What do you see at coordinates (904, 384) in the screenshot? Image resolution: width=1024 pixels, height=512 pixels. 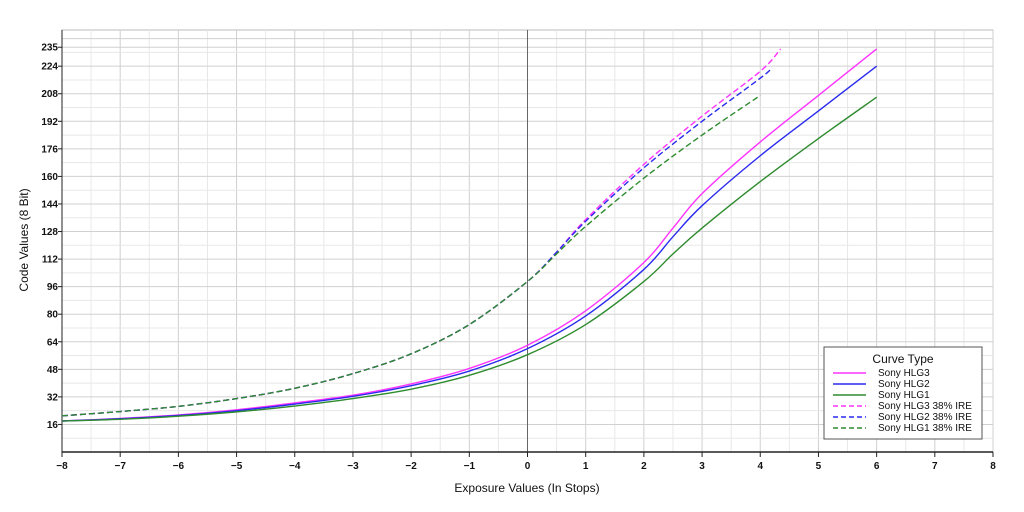 I see `legend-label: Sony HLG2` at bounding box center [904, 384].